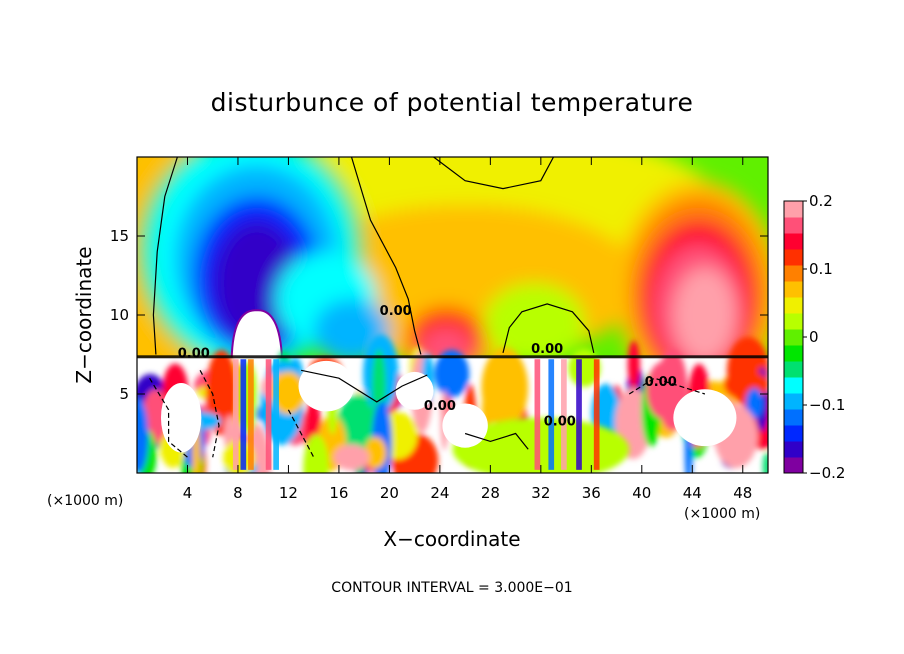 This screenshot has height=654, width=904. What do you see at coordinates (257, 335) in the screenshot?
I see `cold-core-cap` at bounding box center [257, 335].